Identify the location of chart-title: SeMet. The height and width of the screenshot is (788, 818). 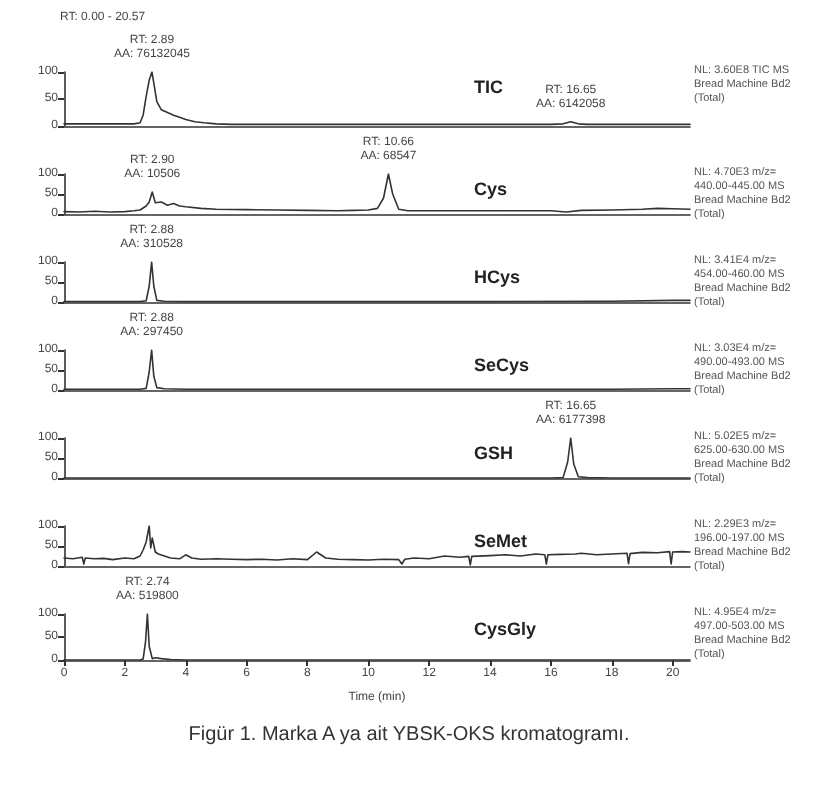
(501, 541).